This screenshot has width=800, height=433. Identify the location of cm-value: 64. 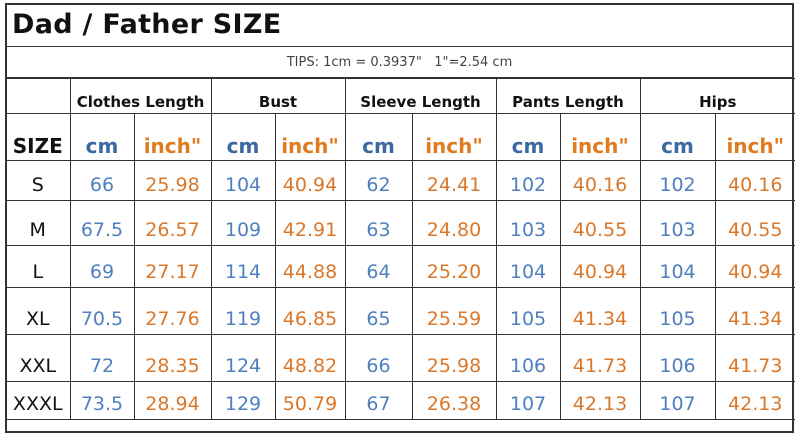
(378, 266).